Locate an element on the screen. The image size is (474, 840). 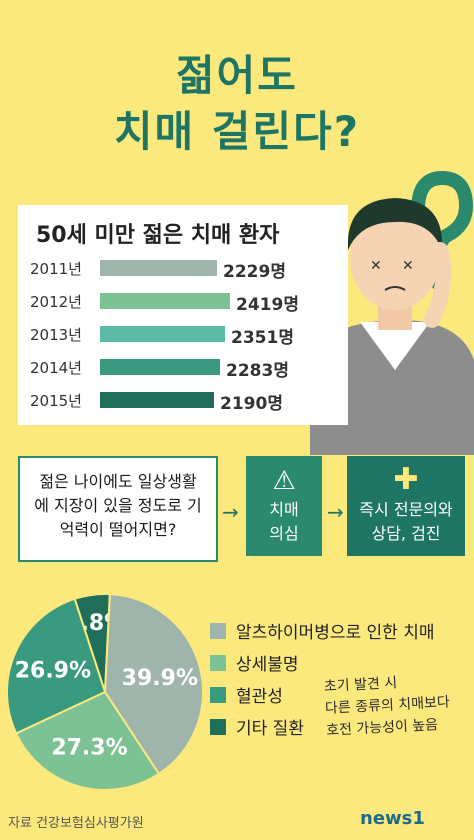
source-credit: 자료 건강보험심사평가원 is located at coordinates (76, 823).